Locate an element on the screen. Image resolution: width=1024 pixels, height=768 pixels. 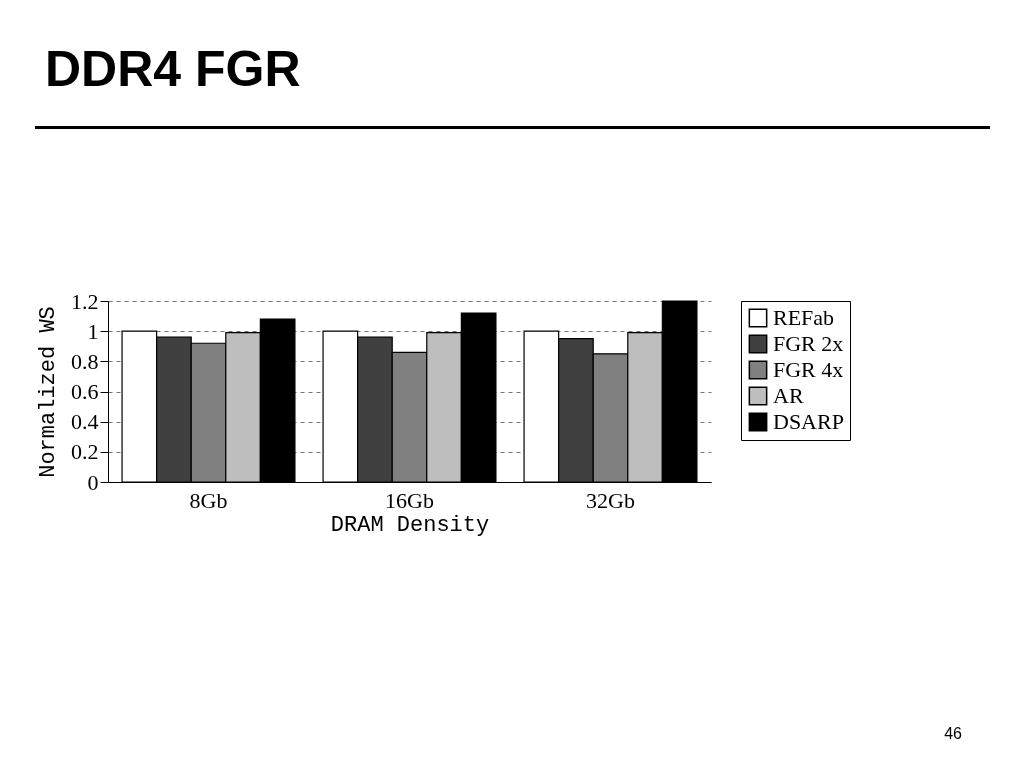
y-tick-label: 0.4 is located at coordinates (85, 422).